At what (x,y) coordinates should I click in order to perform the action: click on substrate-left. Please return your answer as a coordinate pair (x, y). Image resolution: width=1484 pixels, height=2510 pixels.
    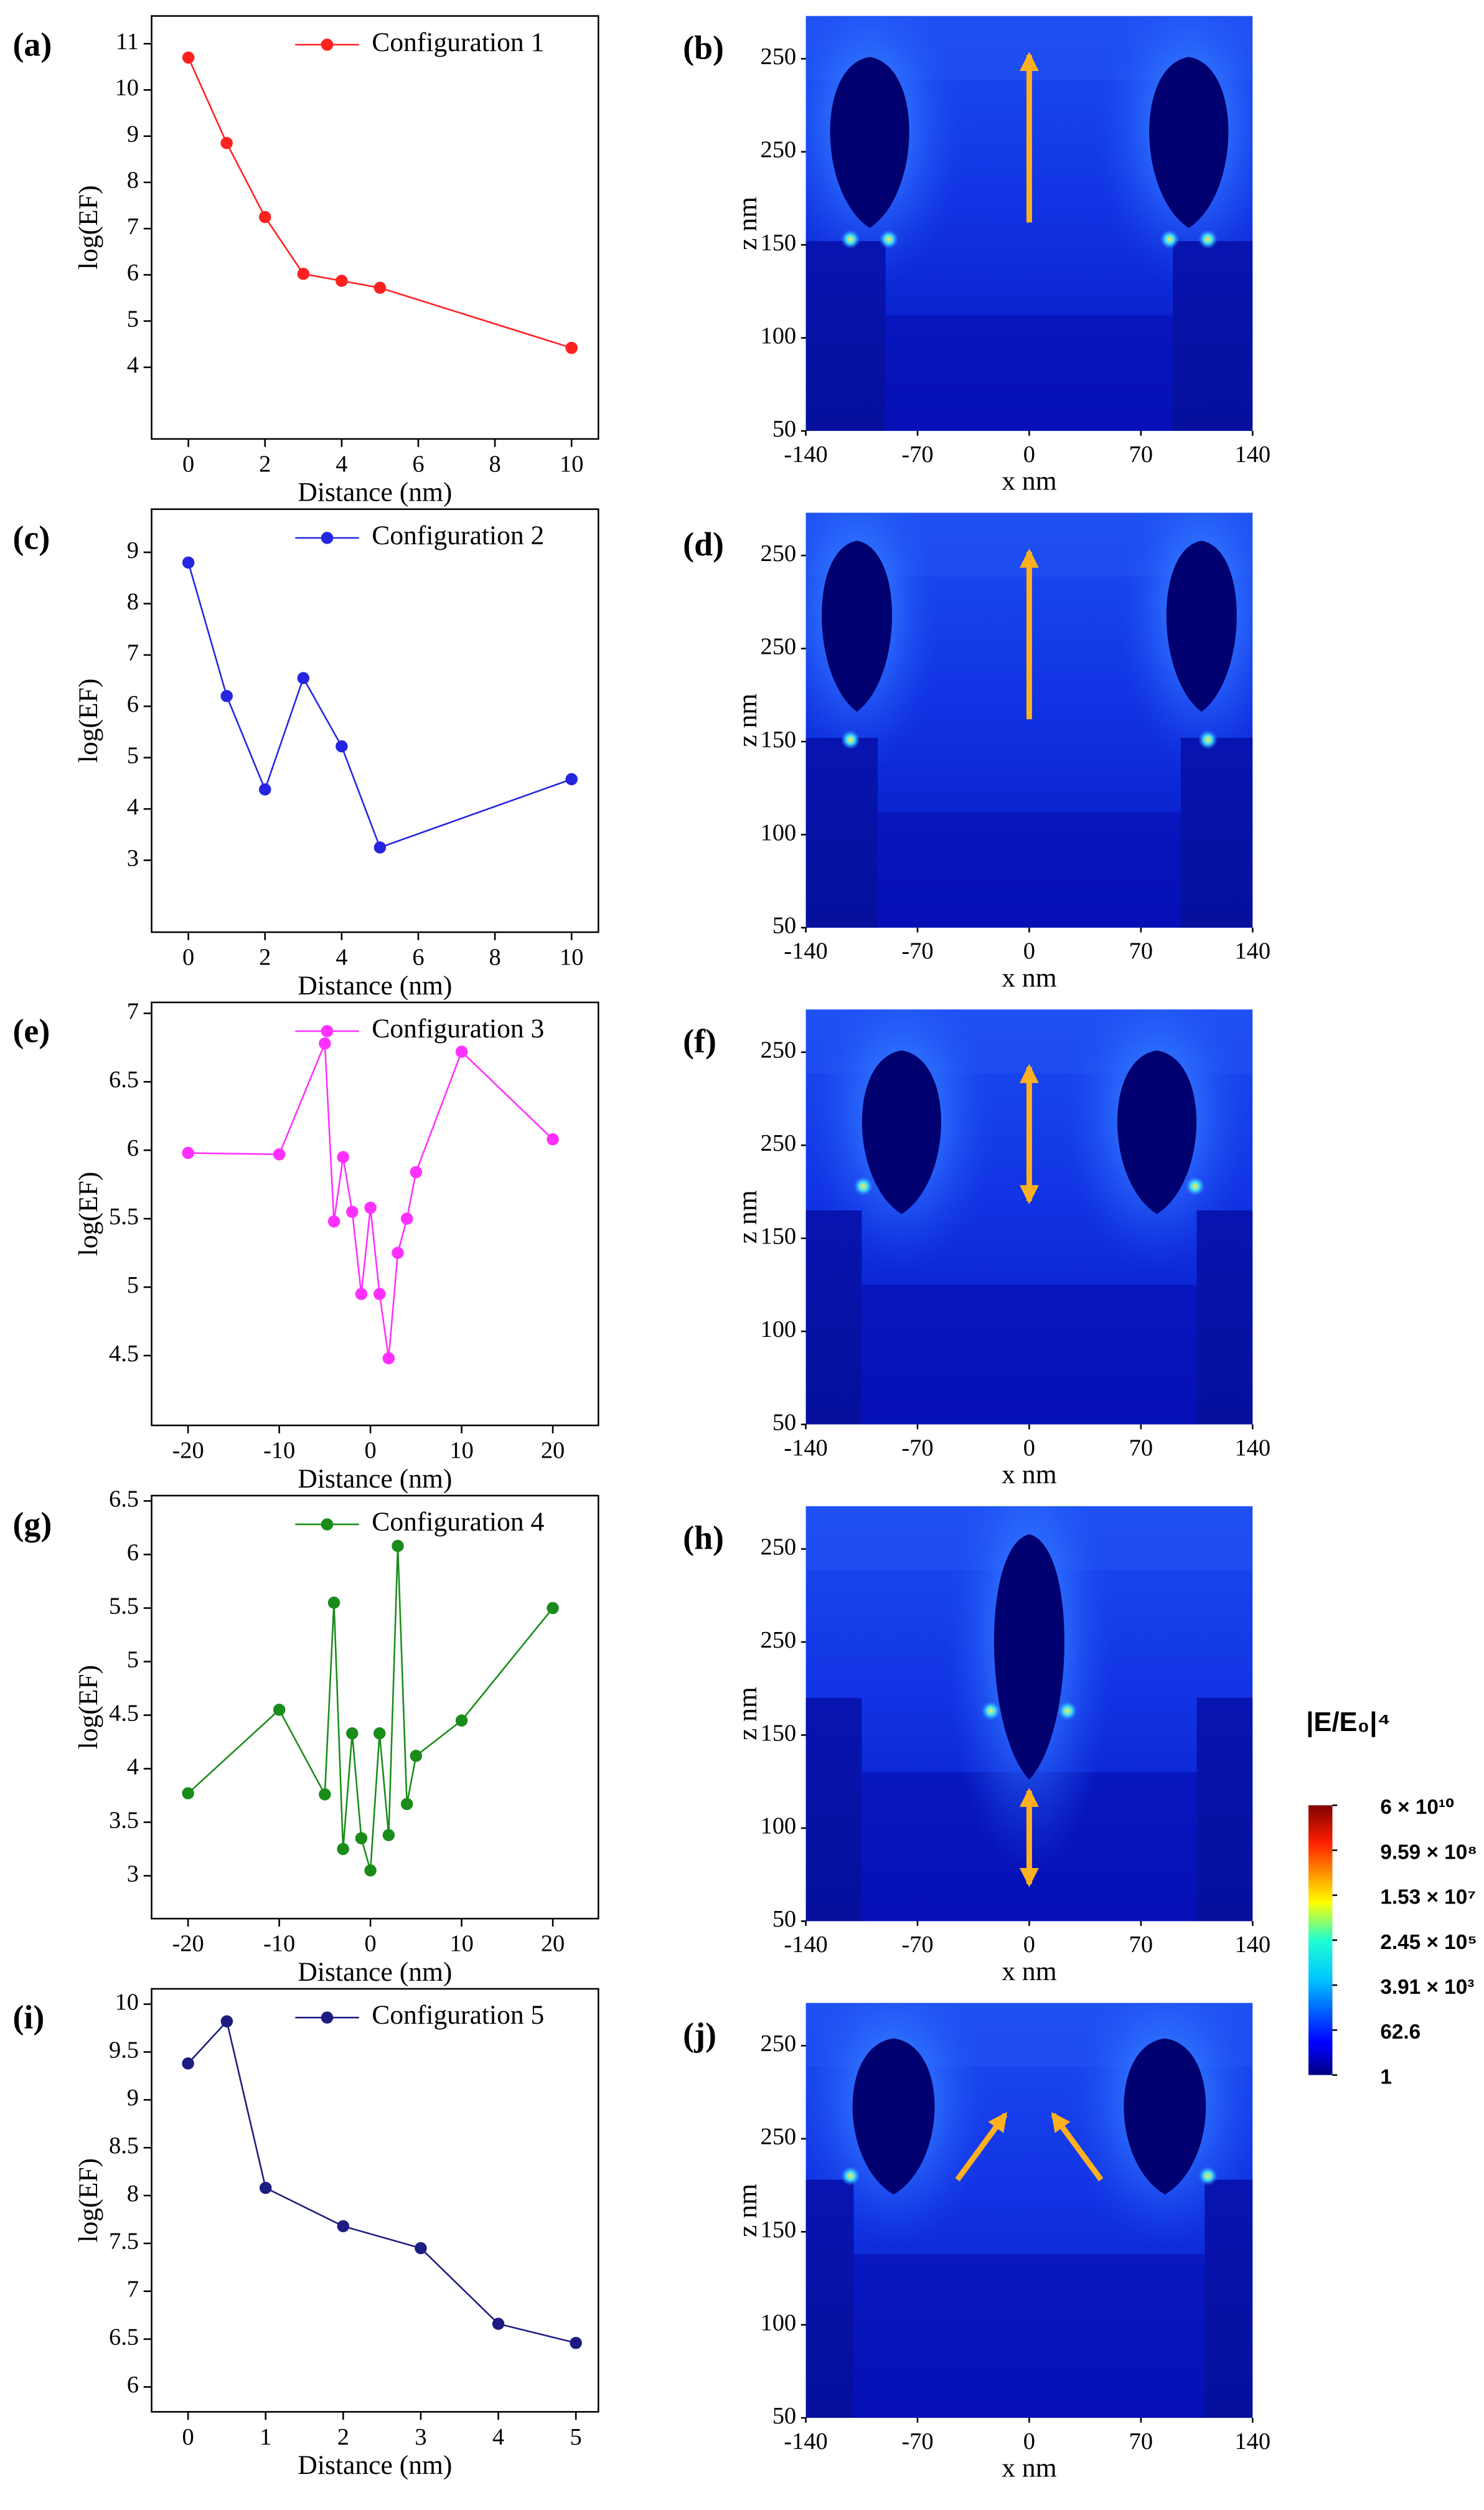
    Looking at the image, I should click on (841, 833).